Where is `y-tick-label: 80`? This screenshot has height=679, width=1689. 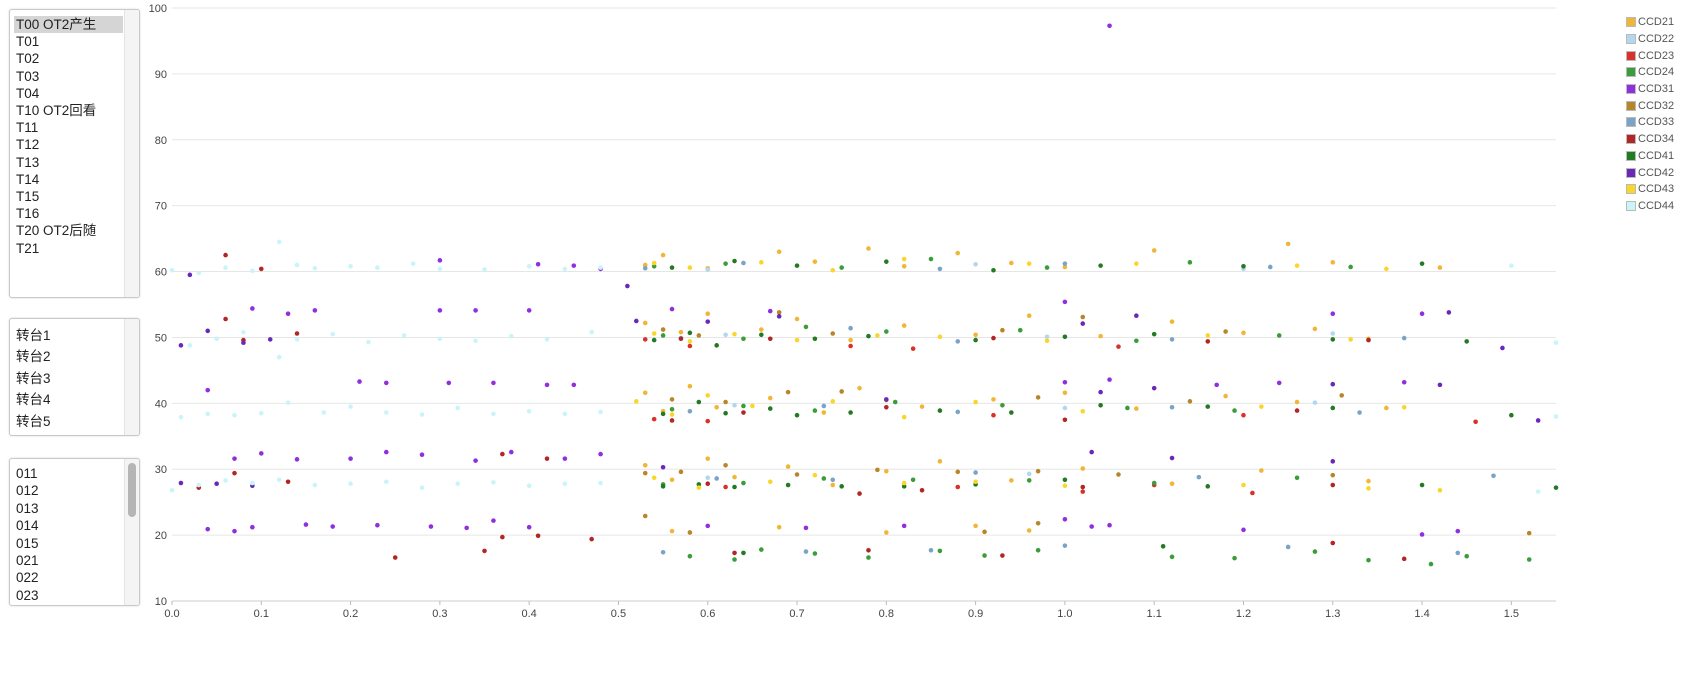 y-tick-label: 80 is located at coordinates (161, 141).